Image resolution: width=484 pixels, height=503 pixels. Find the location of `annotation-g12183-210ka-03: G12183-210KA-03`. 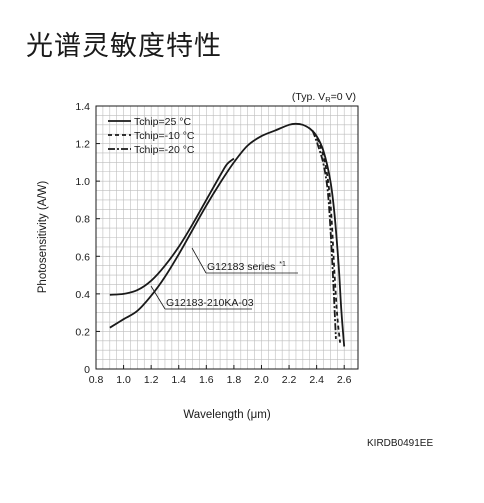

annotation-g12183-210ka-03: G12183-210KA-03 is located at coordinates (202, 297).